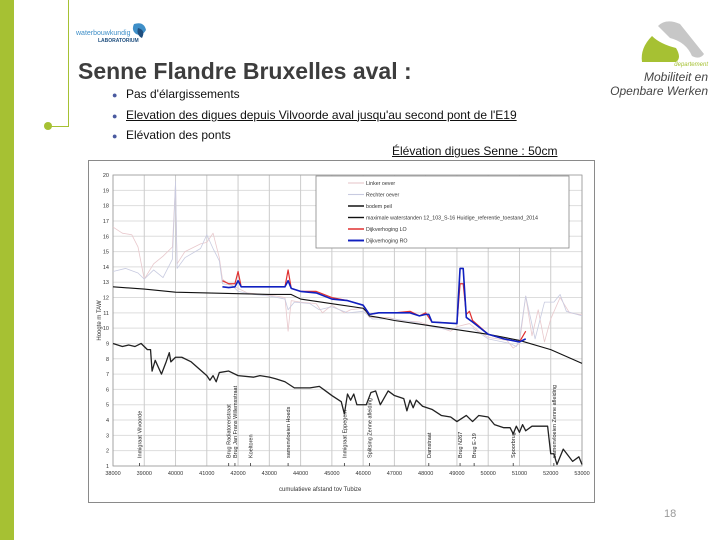 This screenshot has width=720, height=540. Describe the element at coordinates (206, 474) in the screenshot. I see `x-tick-label: 41000` at that location.